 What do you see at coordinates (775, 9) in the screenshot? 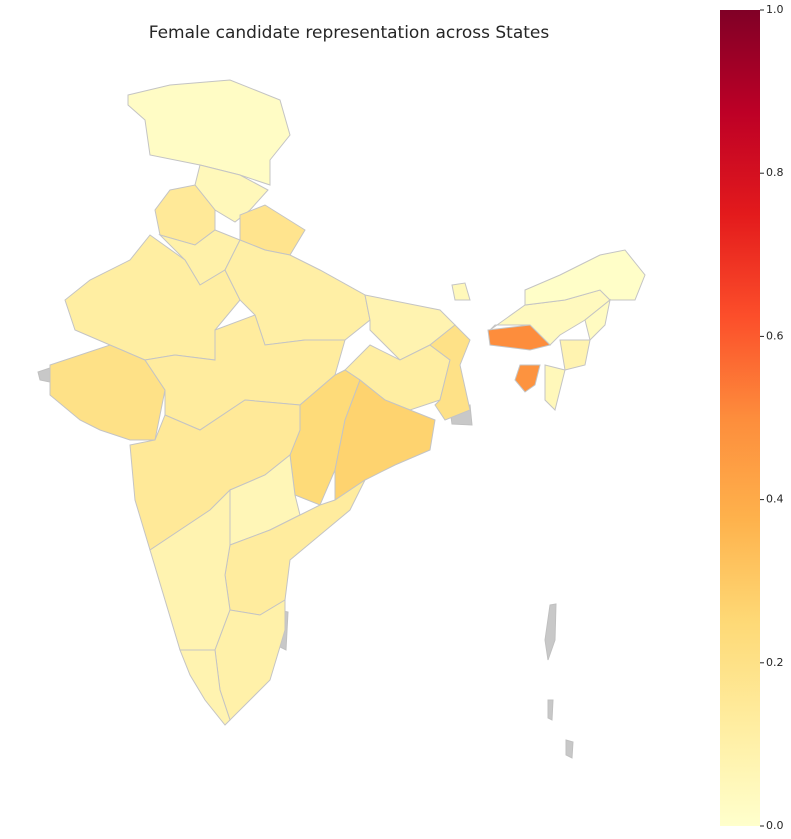
I see `colorbar-tick-label: 1.0` at bounding box center [775, 9].